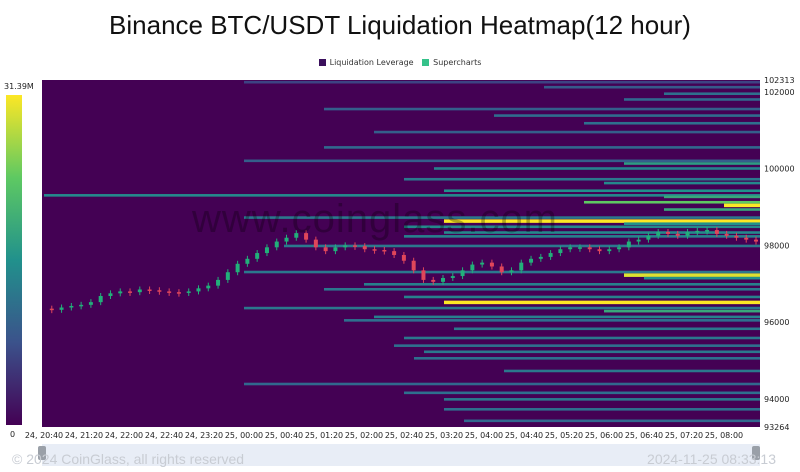  What do you see at coordinates (776, 399) in the screenshot?
I see `y-tick-label: 94000` at bounding box center [776, 399].